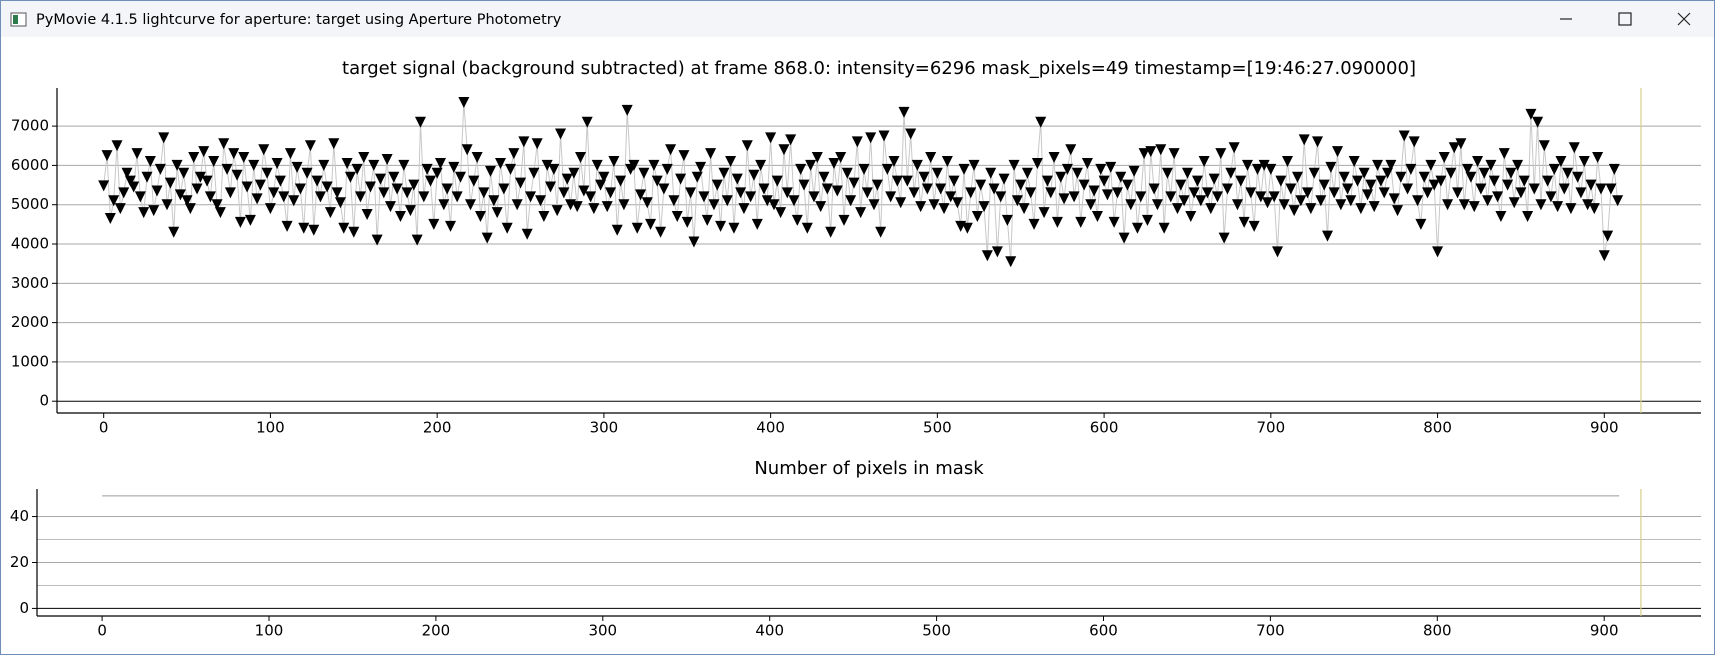  Describe the element at coordinates (30, 322) in the screenshot. I see `y-tick-label: 2000` at that location.